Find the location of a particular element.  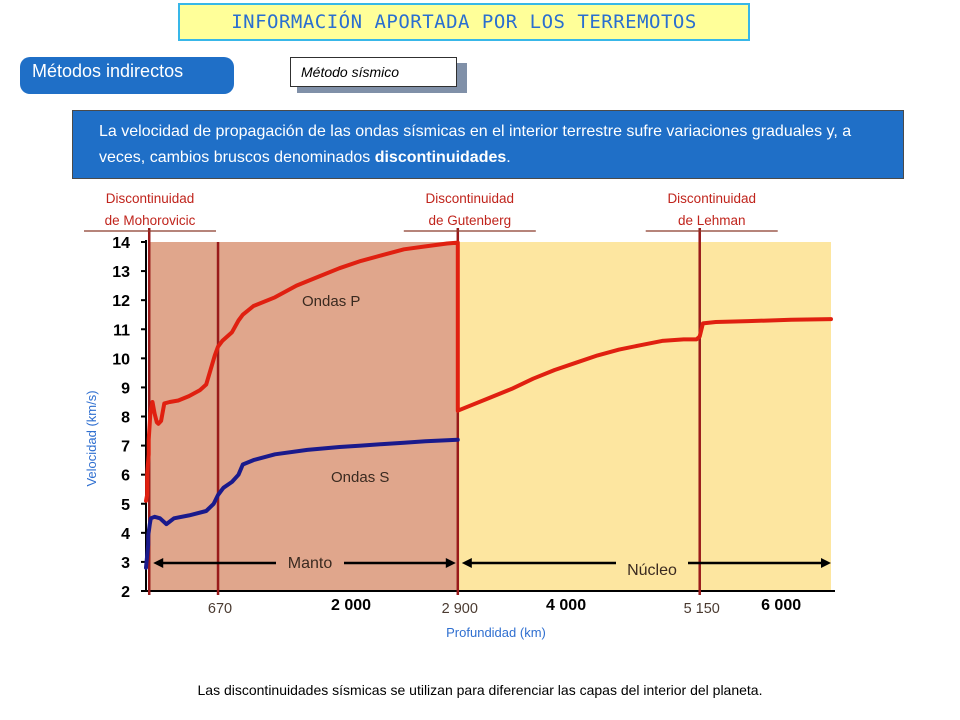

y-tick-label: 9 is located at coordinates (125, 388).